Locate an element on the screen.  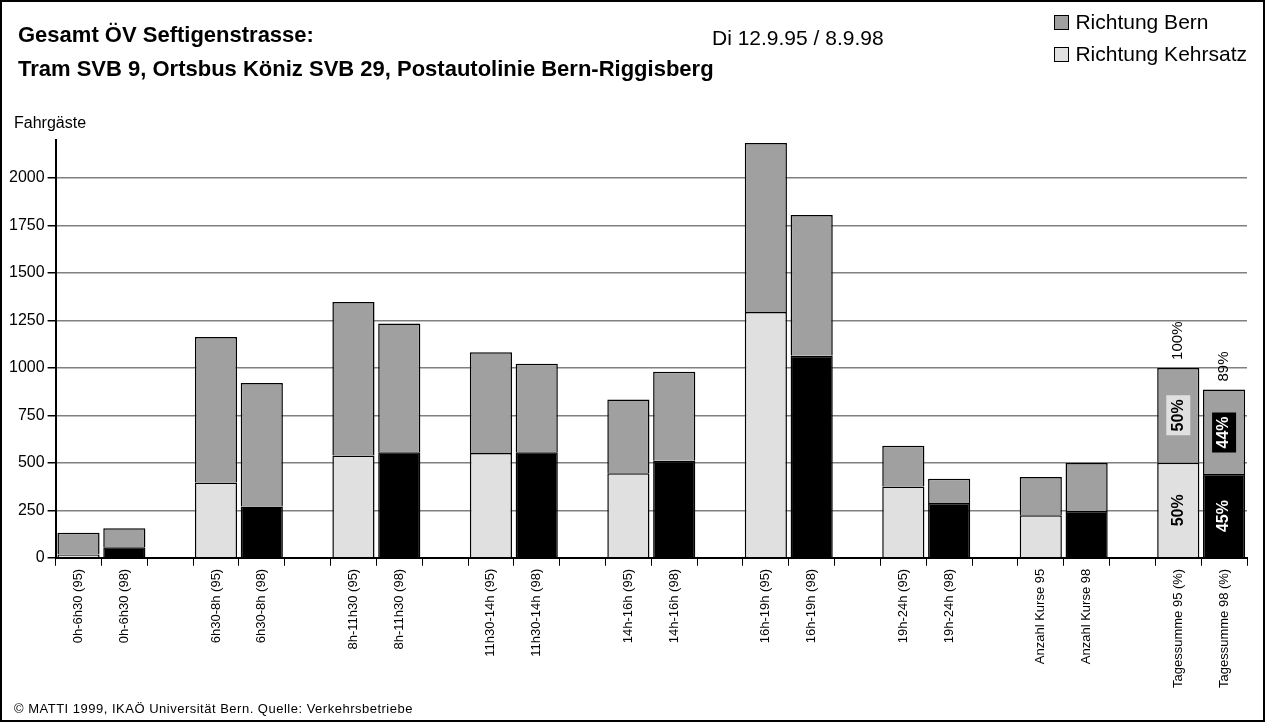
annotation: 45% is located at coordinates (1223, 516).